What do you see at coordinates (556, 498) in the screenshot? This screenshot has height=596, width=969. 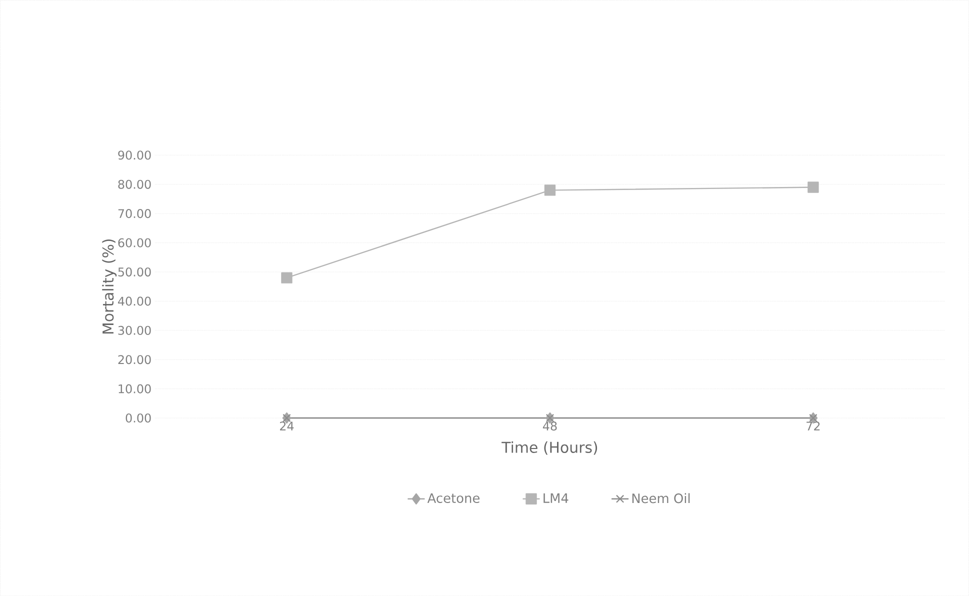 I see `legend-label: LM4` at bounding box center [556, 498].